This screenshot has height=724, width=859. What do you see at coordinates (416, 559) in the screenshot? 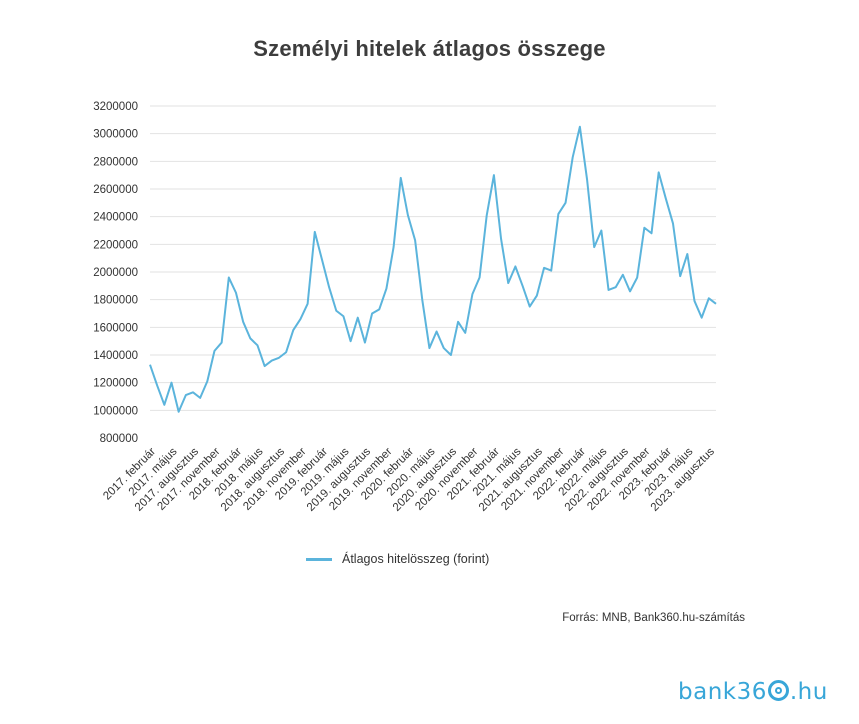
I see `legend-label: Átlagos hitelösszeg (forint)` at bounding box center [416, 559].